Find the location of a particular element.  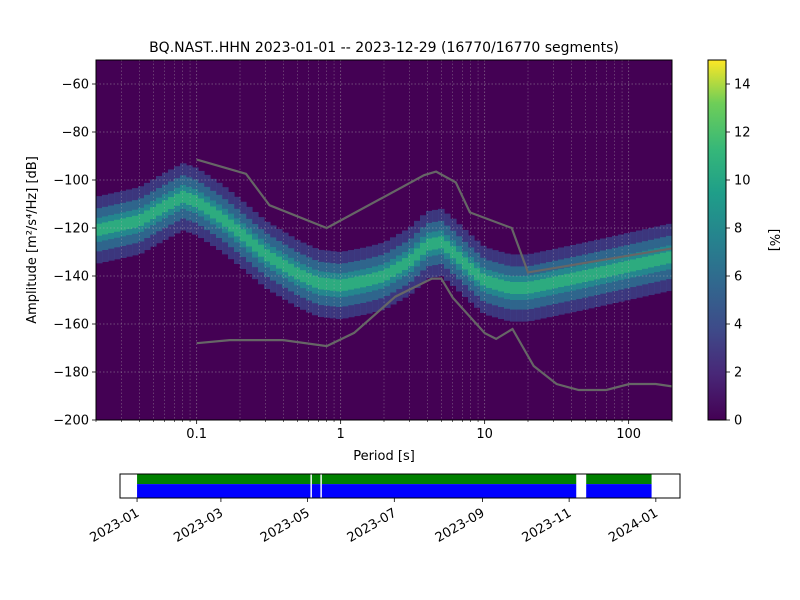

x-tick-label: 10 is located at coordinates (484, 434).